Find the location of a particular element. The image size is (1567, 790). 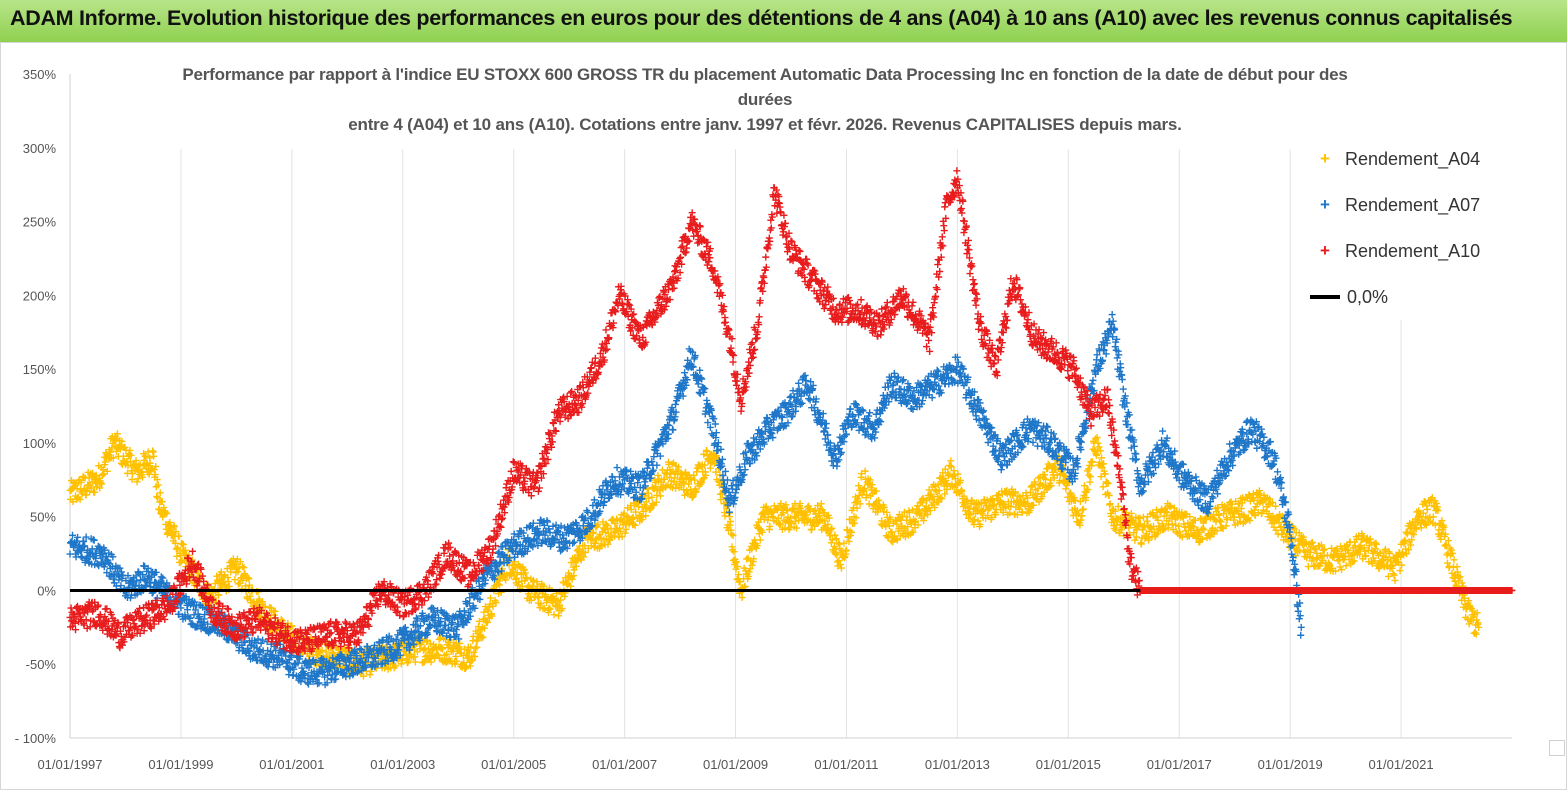

x-tick-label: 01/01/2003 is located at coordinates (402, 764).